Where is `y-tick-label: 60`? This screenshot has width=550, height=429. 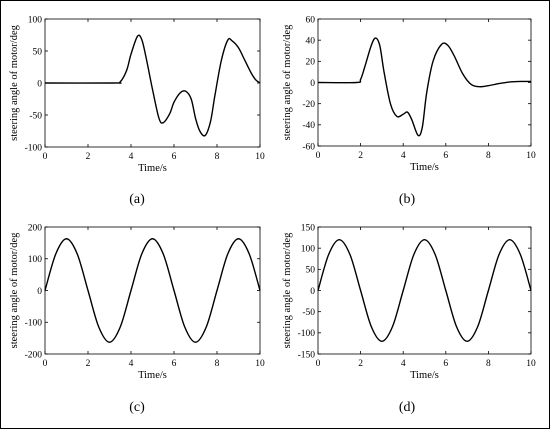
y-tick-label: 60 is located at coordinates (311, 20).